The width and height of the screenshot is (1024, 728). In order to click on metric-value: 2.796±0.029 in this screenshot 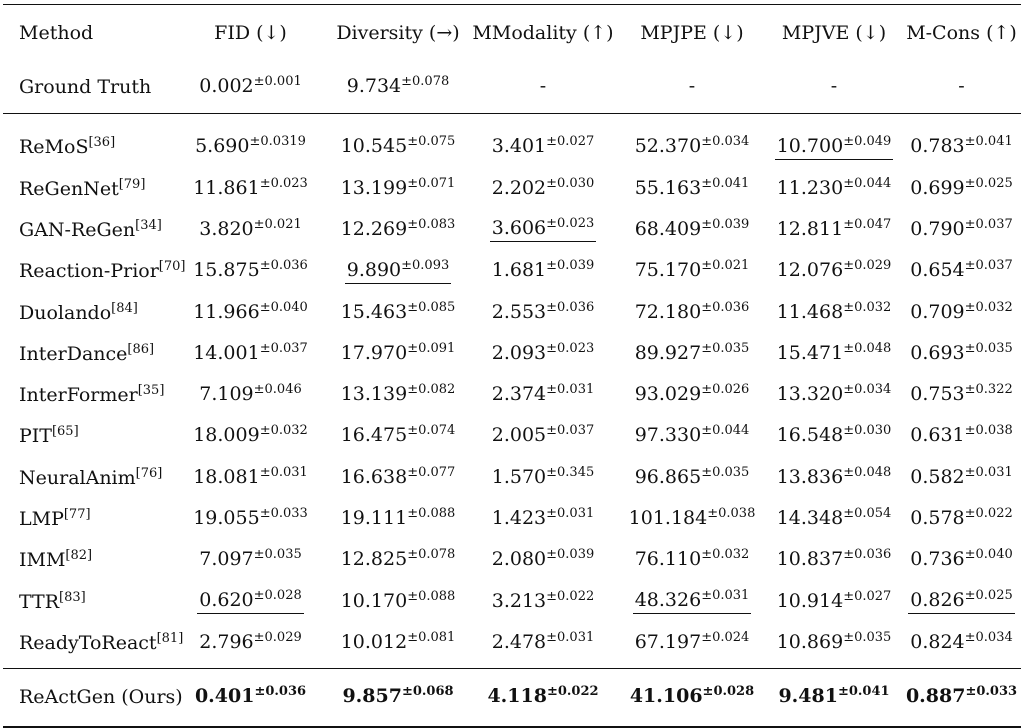, I will do `click(250, 643)`.